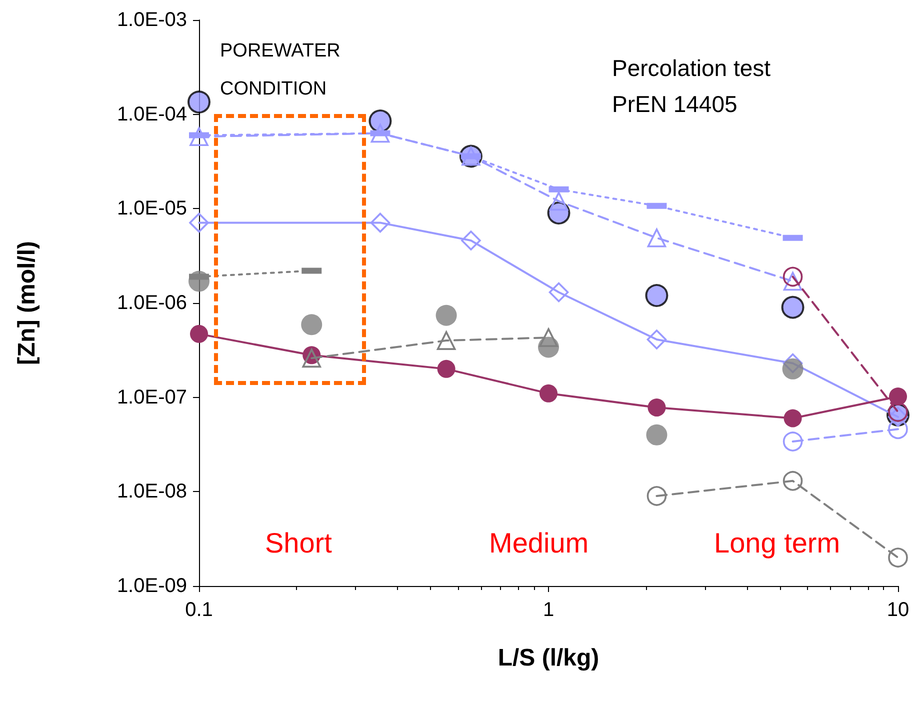 Image resolution: width=924 pixels, height=715 pixels. Describe the element at coordinates (151, 20) in the screenshot. I see `y-tick-label: 1.0E-03` at that location.